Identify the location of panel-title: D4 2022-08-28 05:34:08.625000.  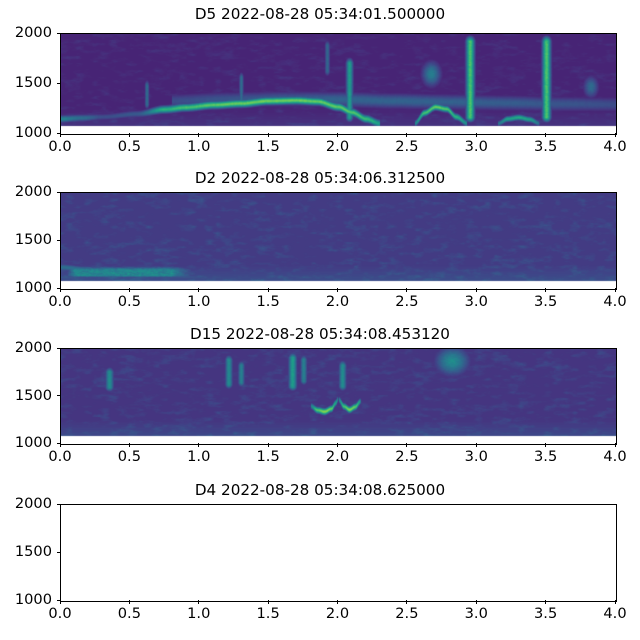
(320, 490).